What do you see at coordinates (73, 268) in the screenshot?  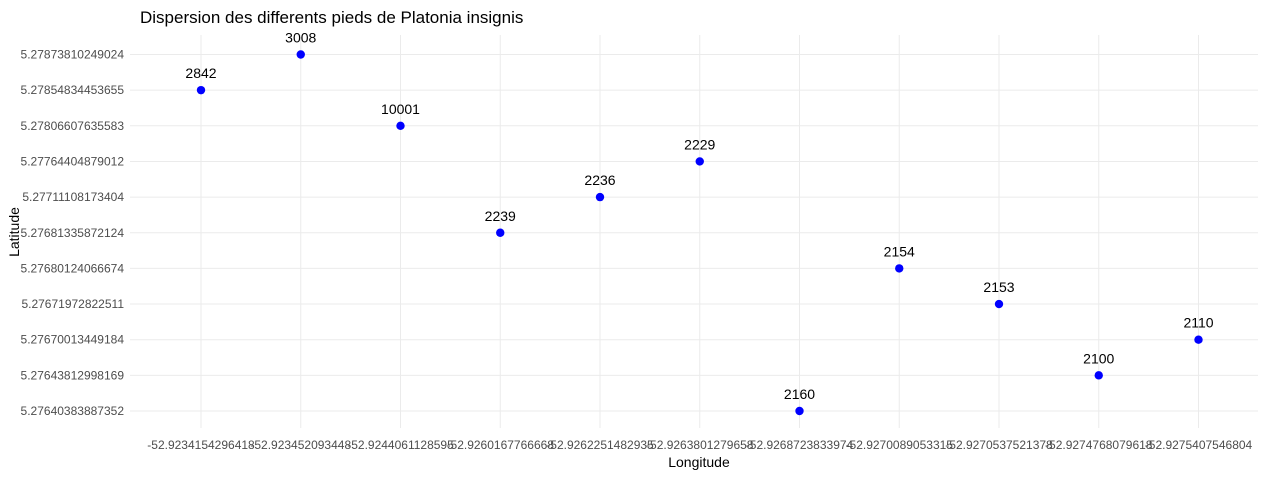 I see `y-tick-label: 5.27680124066674` at bounding box center [73, 268].